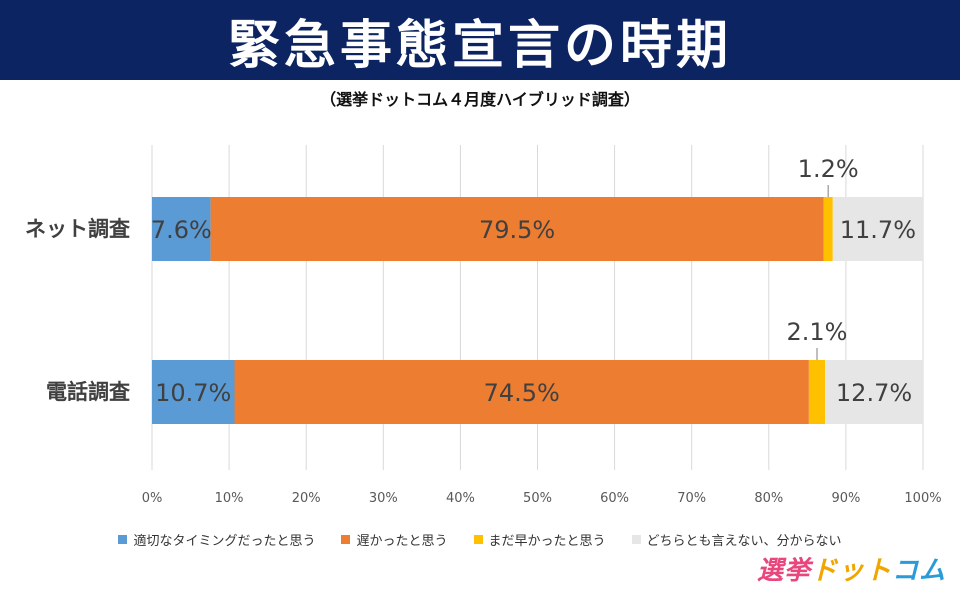 The width and height of the screenshot is (960, 593). What do you see at coordinates (152, 498) in the screenshot?
I see `x-tick-label: 0%` at bounding box center [152, 498].